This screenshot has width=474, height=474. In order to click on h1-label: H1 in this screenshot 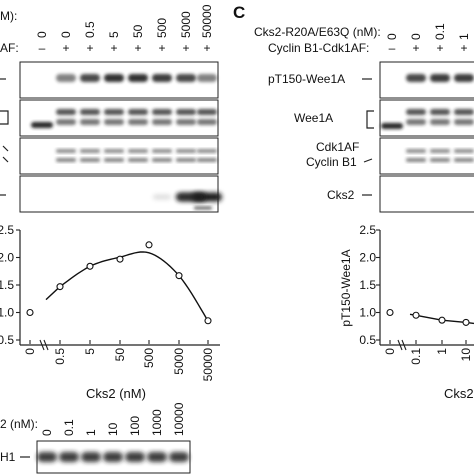, I will do `click(8, 457)`.